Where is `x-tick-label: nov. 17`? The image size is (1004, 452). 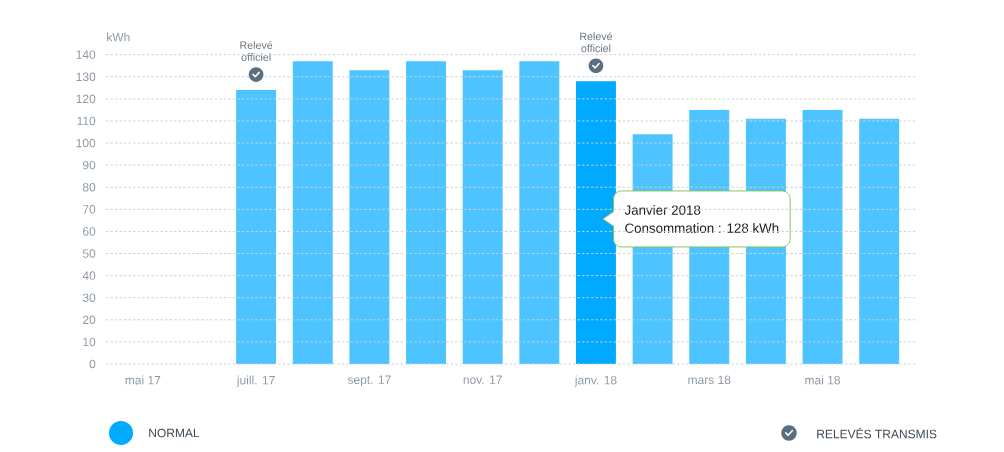 x-tick-label: nov. 17 is located at coordinates (482, 379).